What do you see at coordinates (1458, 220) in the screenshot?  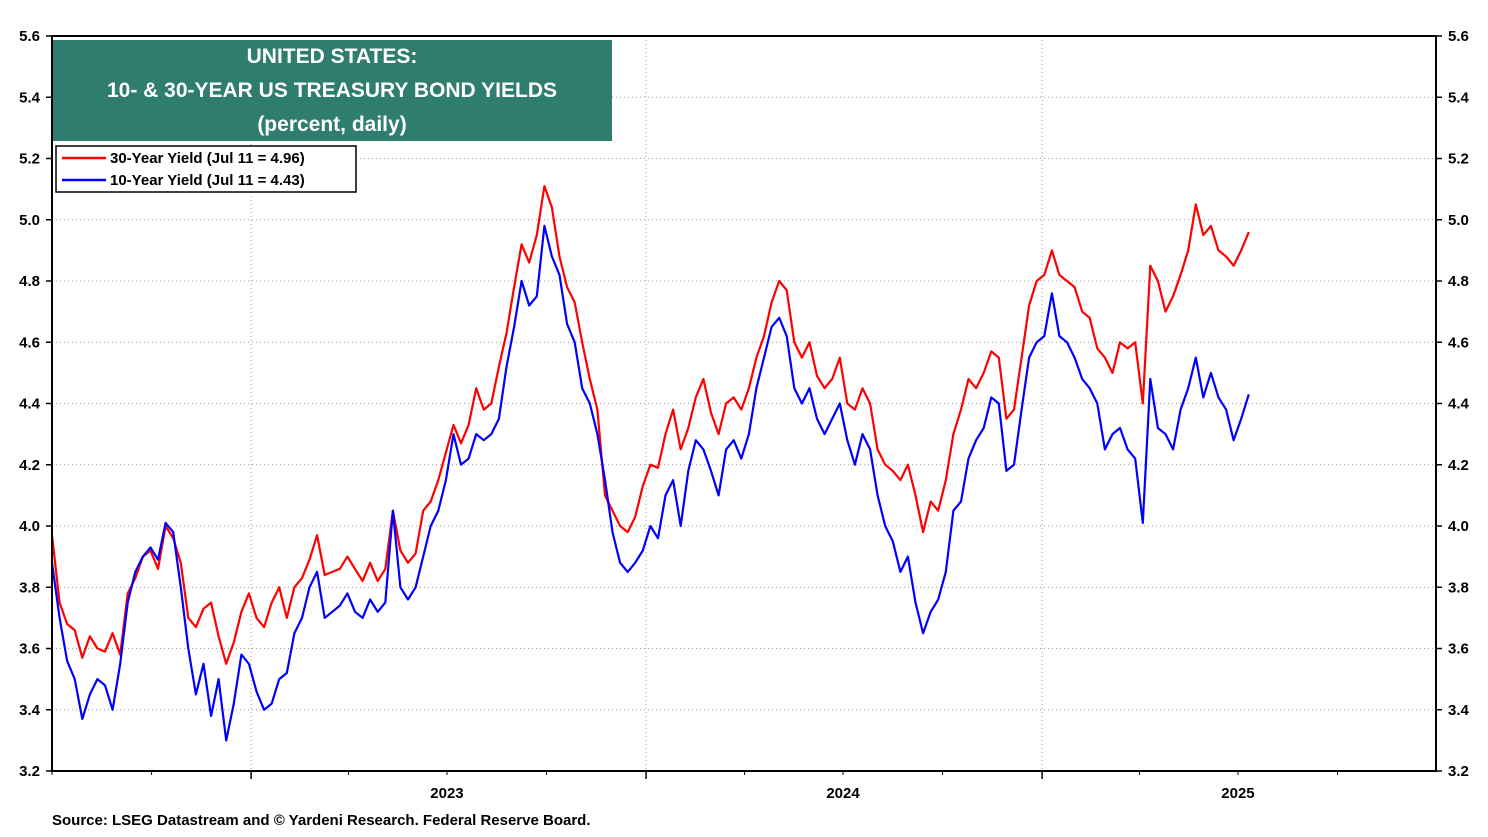 I see `y-tick-label-right: 5.0` at bounding box center [1458, 220].